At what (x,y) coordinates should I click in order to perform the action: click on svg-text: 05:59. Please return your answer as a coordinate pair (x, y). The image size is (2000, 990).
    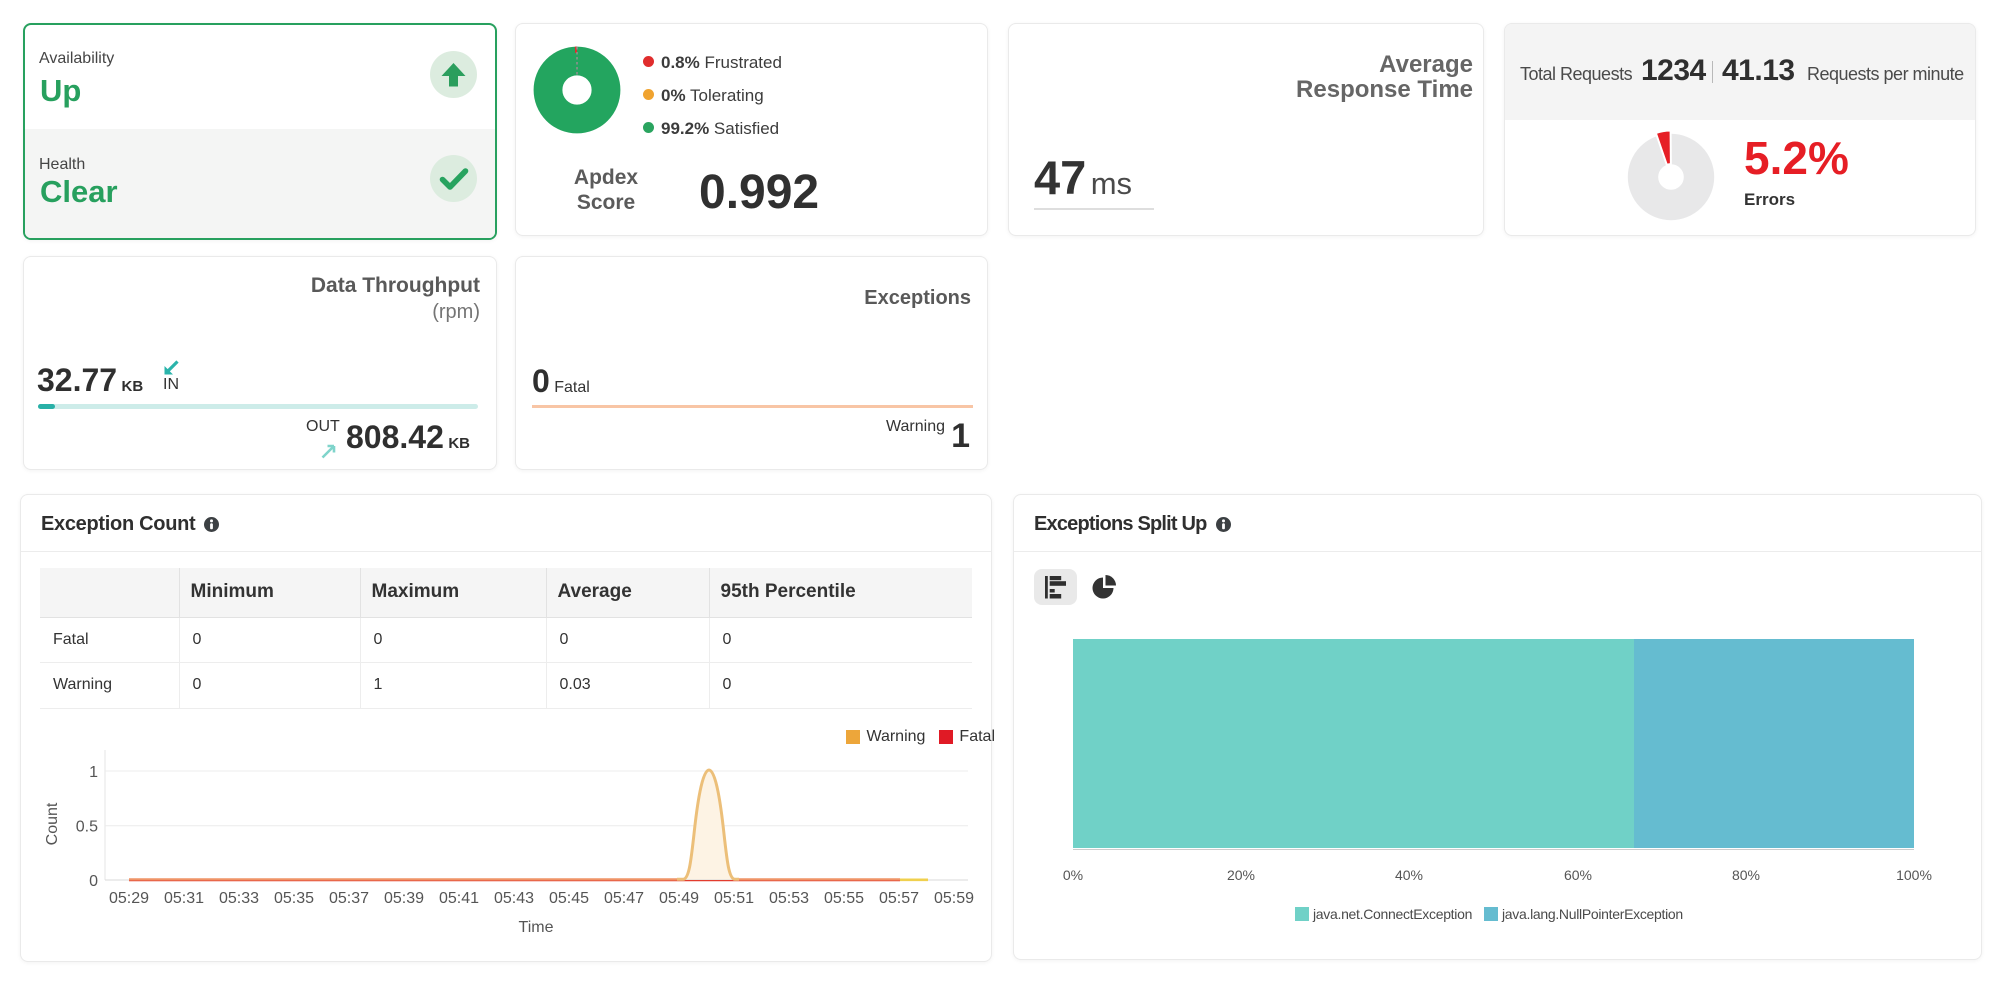
    Looking at the image, I should click on (954, 898).